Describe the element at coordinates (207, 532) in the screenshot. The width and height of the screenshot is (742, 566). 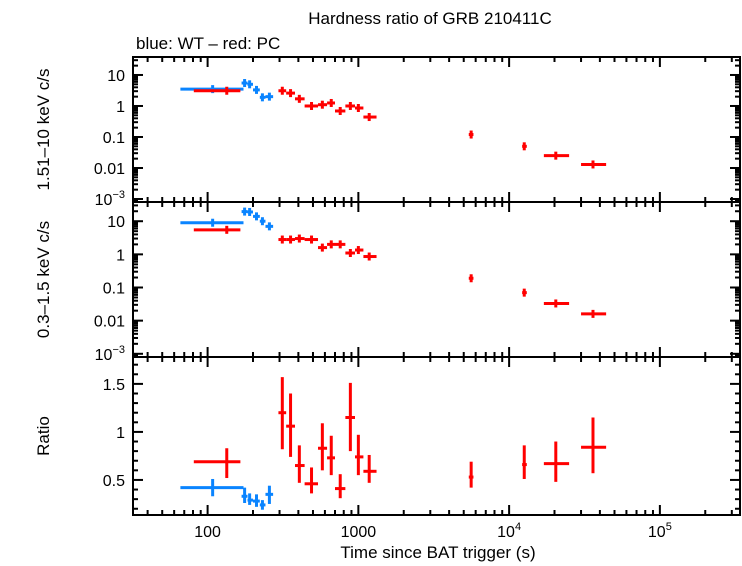
I see `x-tick-label: 100` at that location.